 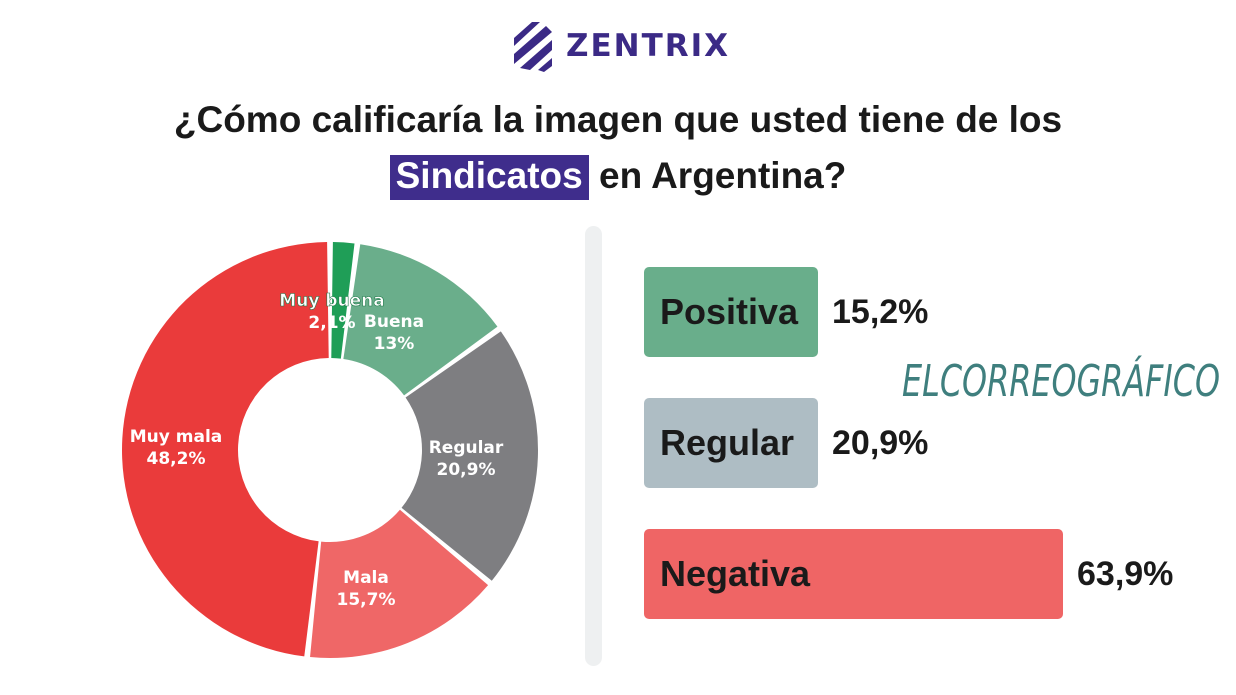 I want to click on bar-label-positiva: Positiva, so click(x=729, y=311).